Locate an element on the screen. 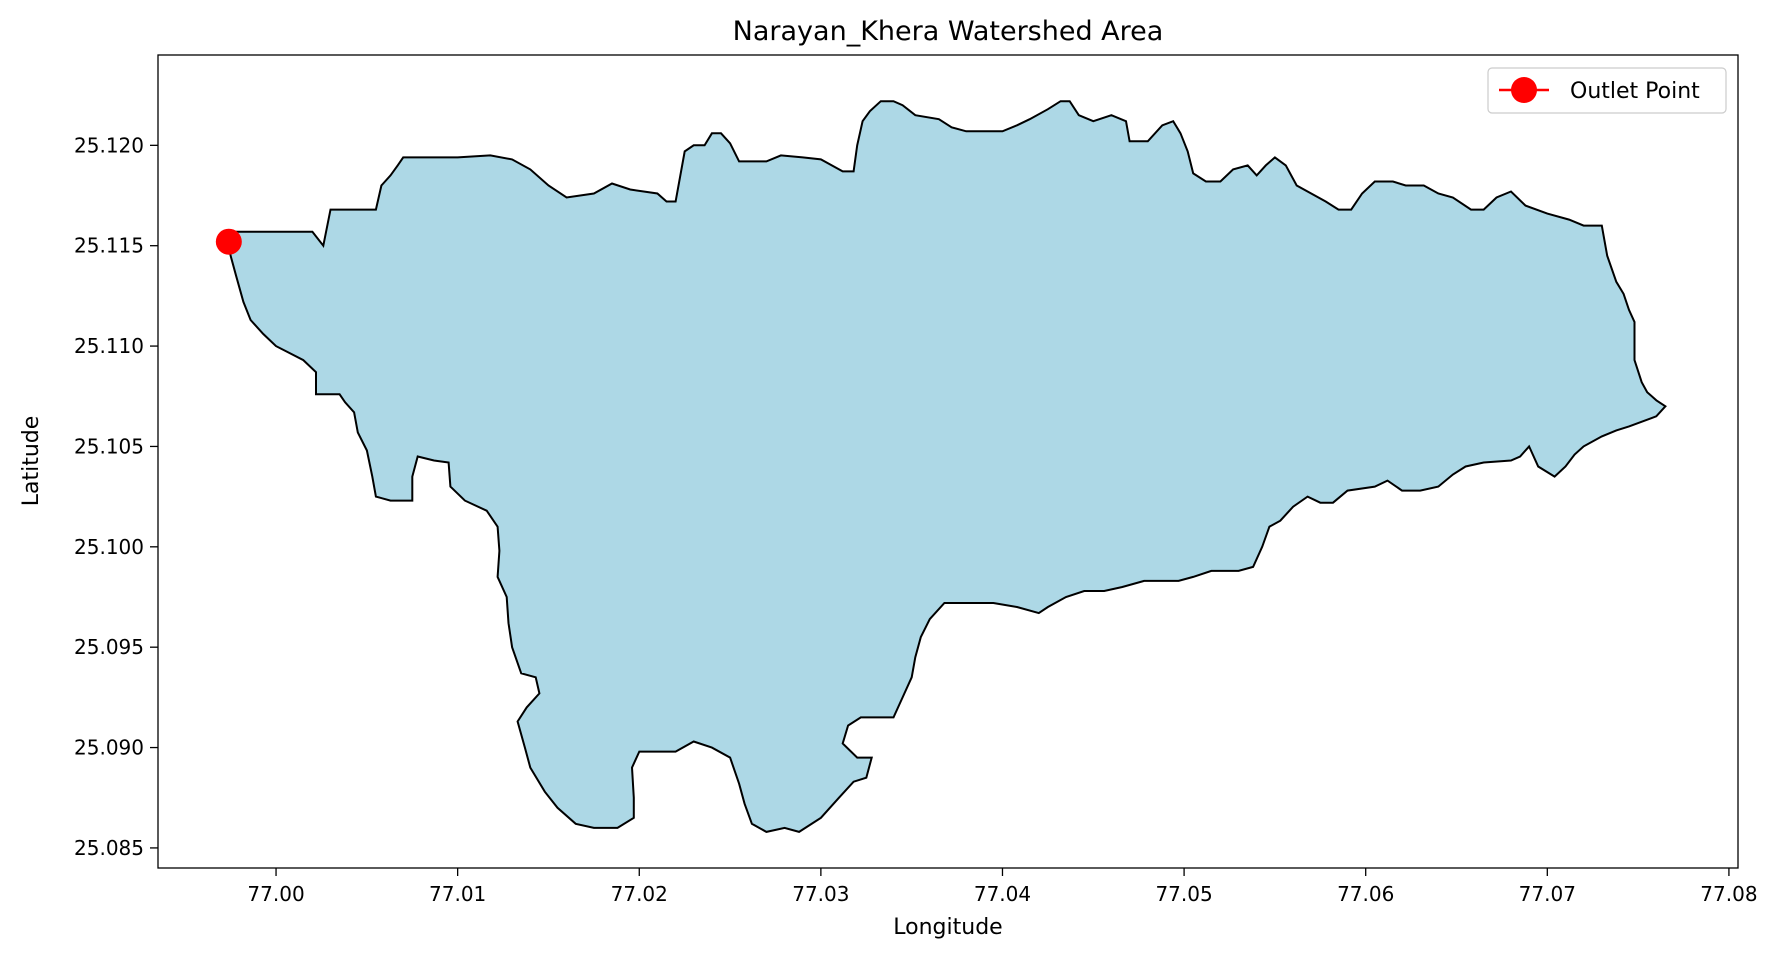  y-tick-label: 25.085 is located at coordinates (109, 848).